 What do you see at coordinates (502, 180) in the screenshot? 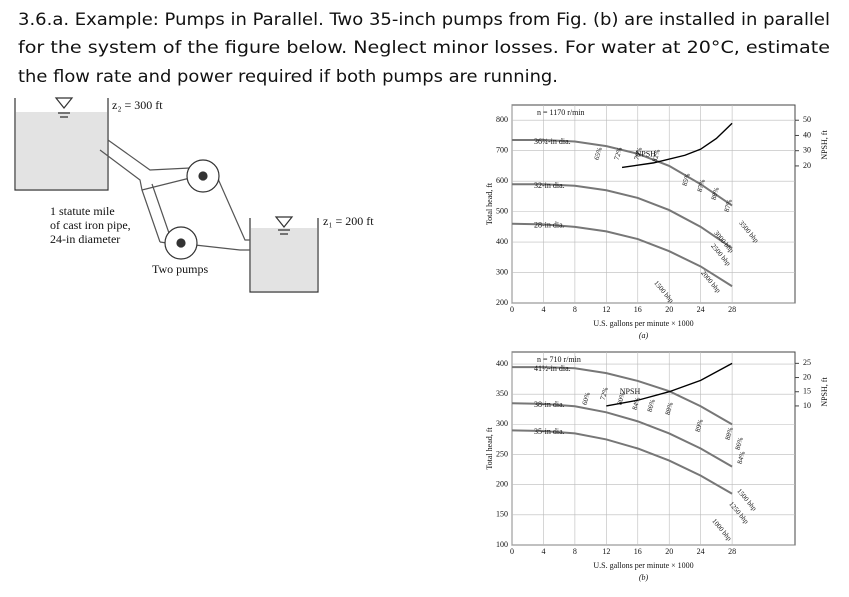
I see `y-tick-label: 600` at bounding box center [502, 180].